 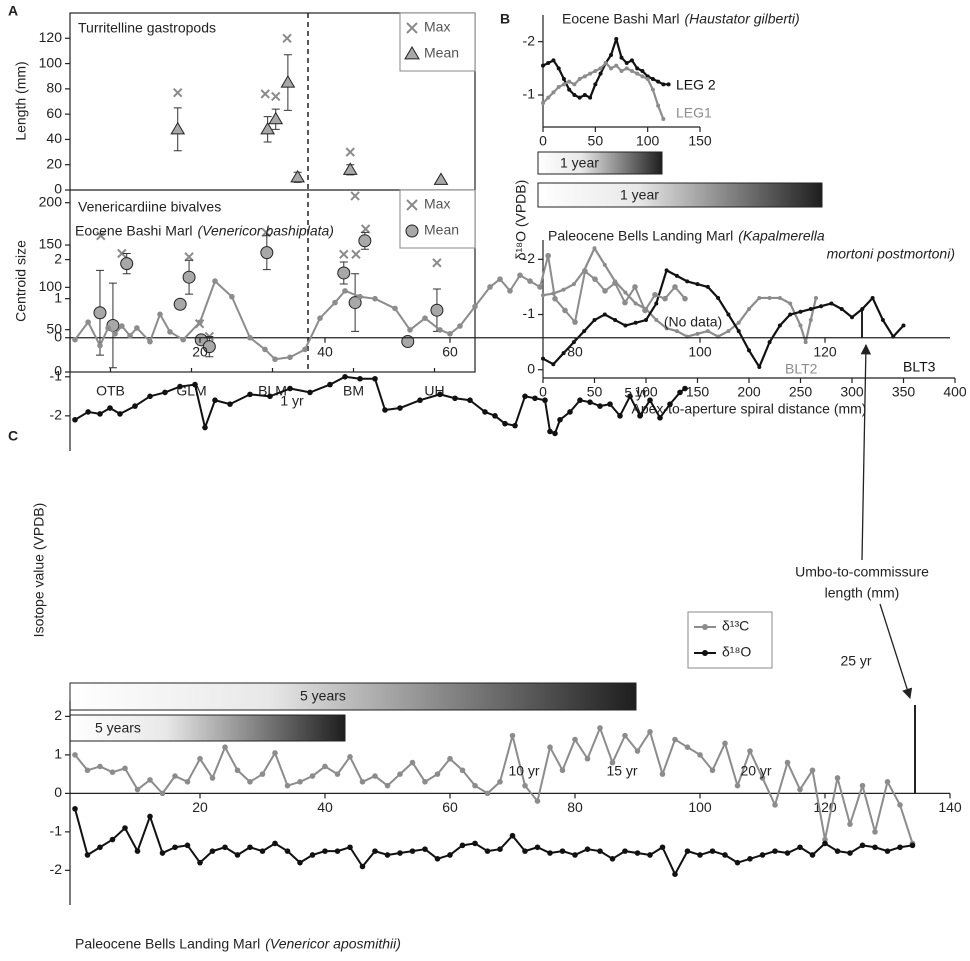 I want to click on mean-marker, so click(x=180, y=304).